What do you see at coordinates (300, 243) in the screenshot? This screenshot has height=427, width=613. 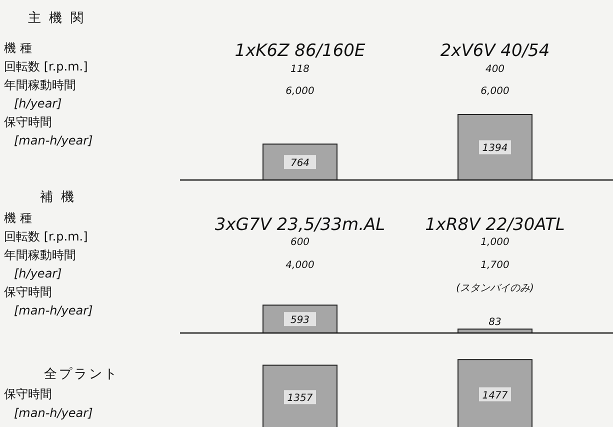 I see `category-label: 3xG7V 23,5/33m.AL 600 4,000` at bounding box center [300, 243].